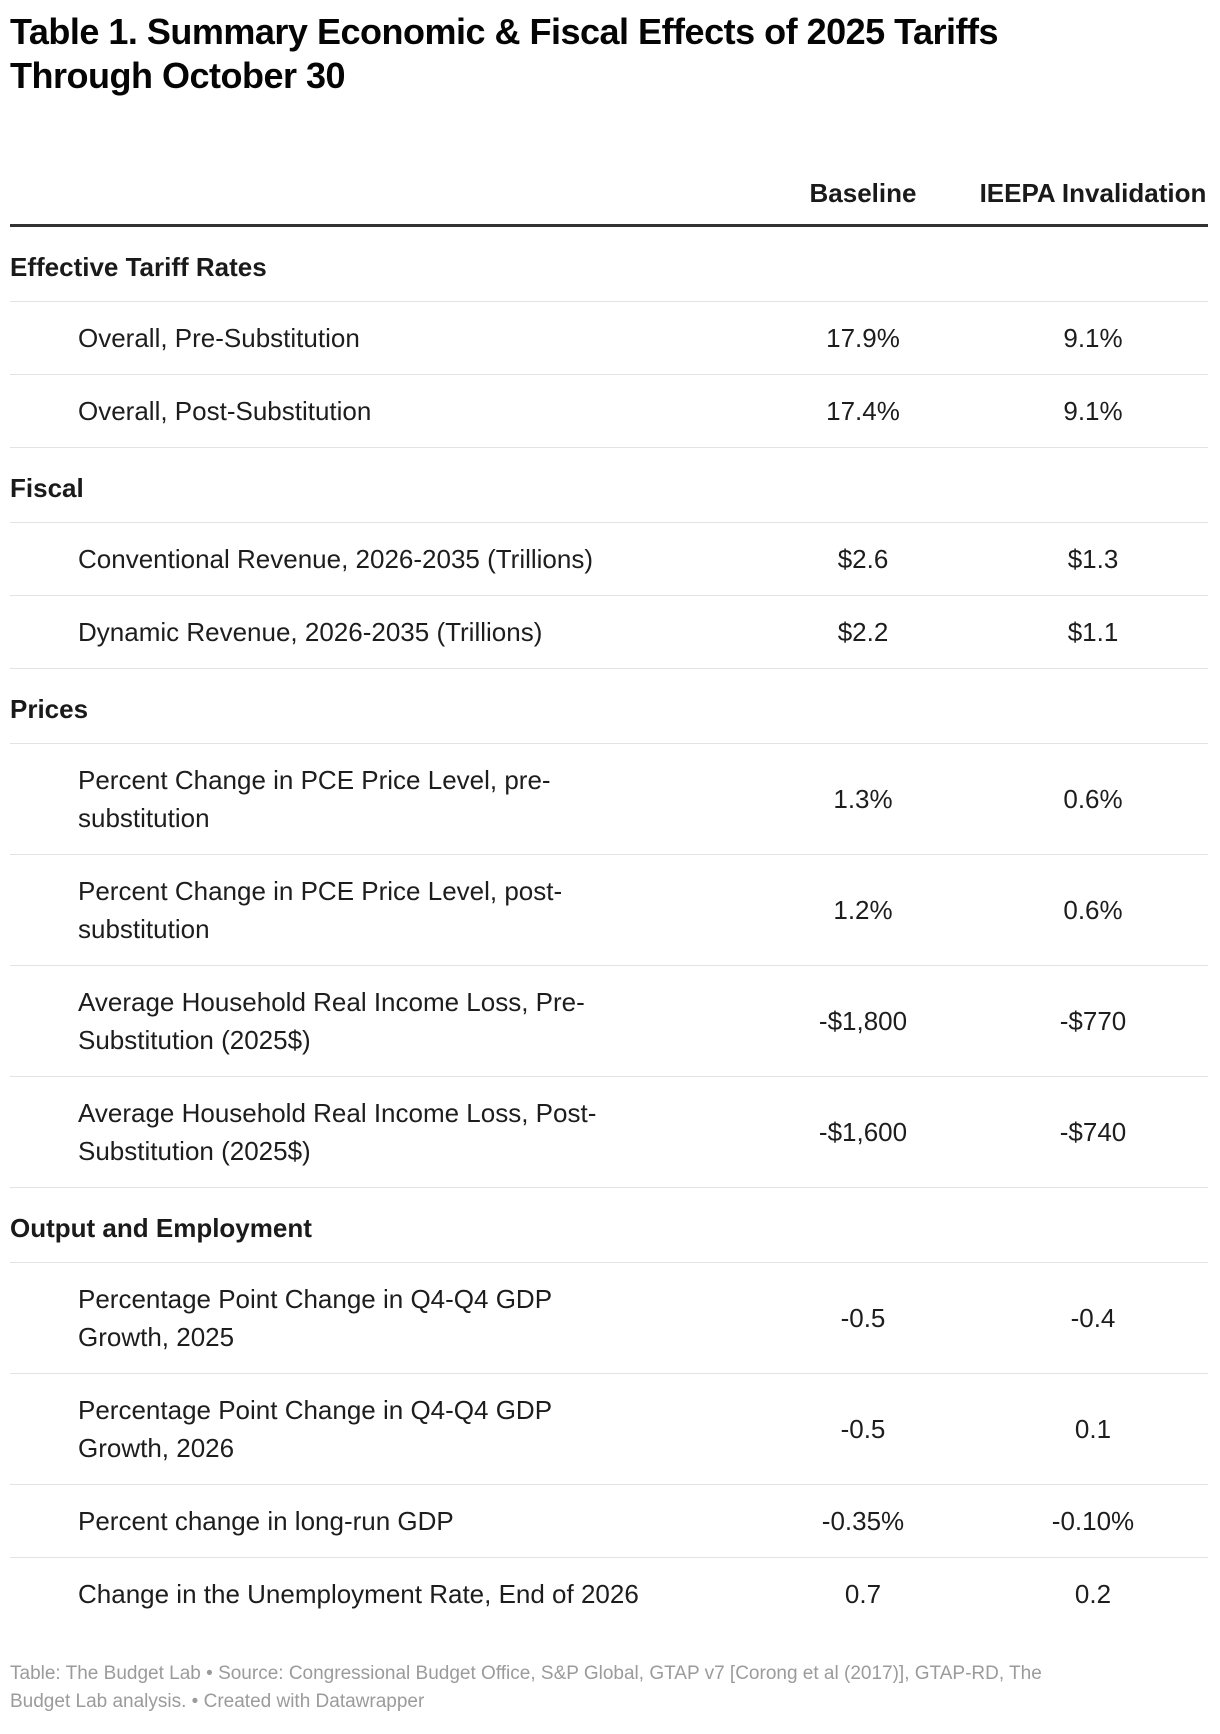  What do you see at coordinates (1093, 559) in the screenshot?
I see `ieepa-invalidation-value-cell: $1.3` at bounding box center [1093, 559].